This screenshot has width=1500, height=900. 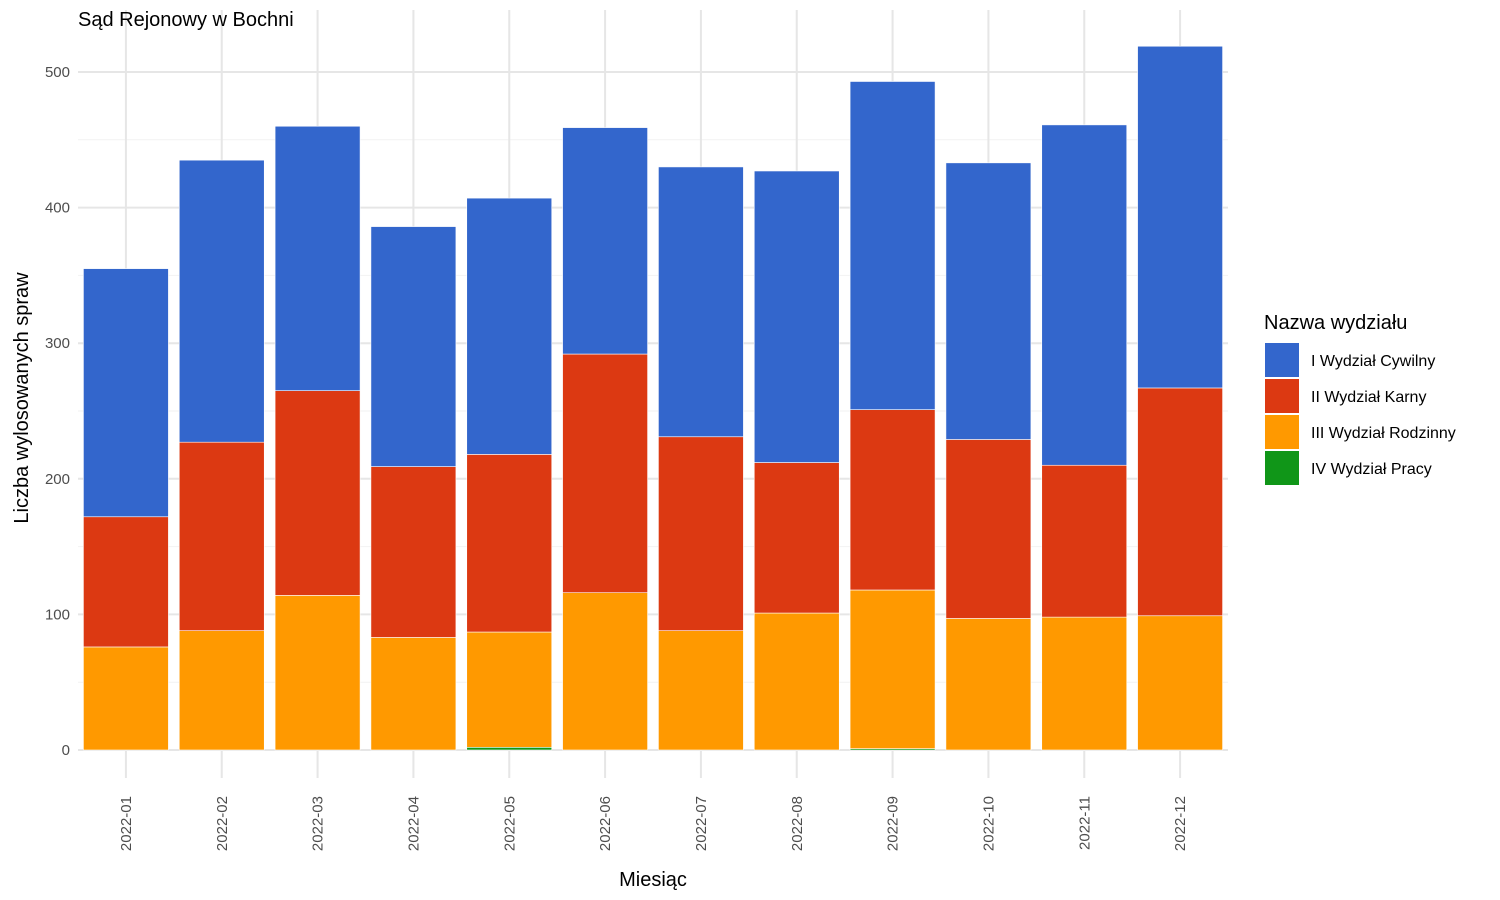 What do you see at coordinates (701, 823) in the screenshot?
I see `x-tick-label: 2022-07` at bounding box center [701, 823].